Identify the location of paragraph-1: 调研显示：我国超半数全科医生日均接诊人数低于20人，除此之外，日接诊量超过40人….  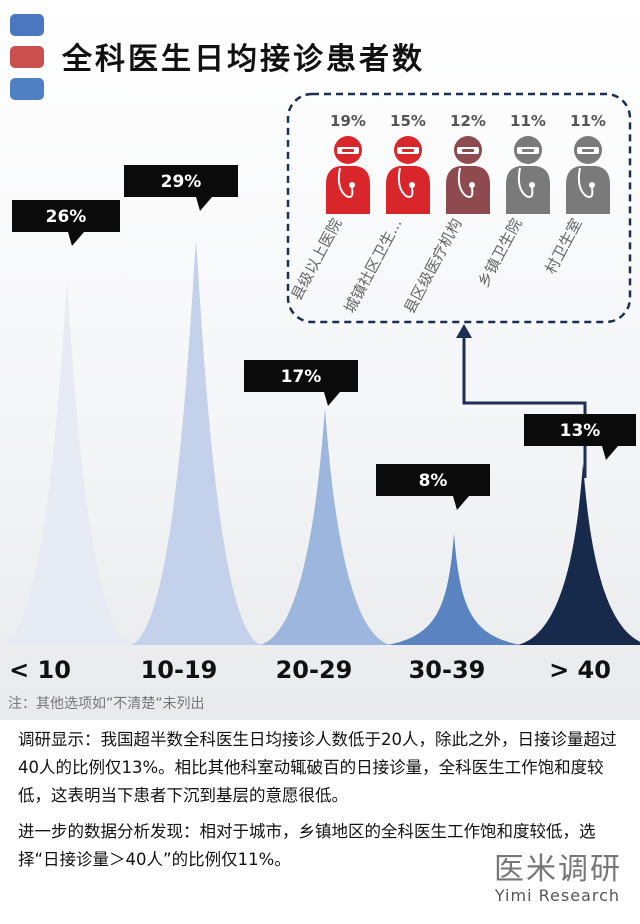
(317, 767).